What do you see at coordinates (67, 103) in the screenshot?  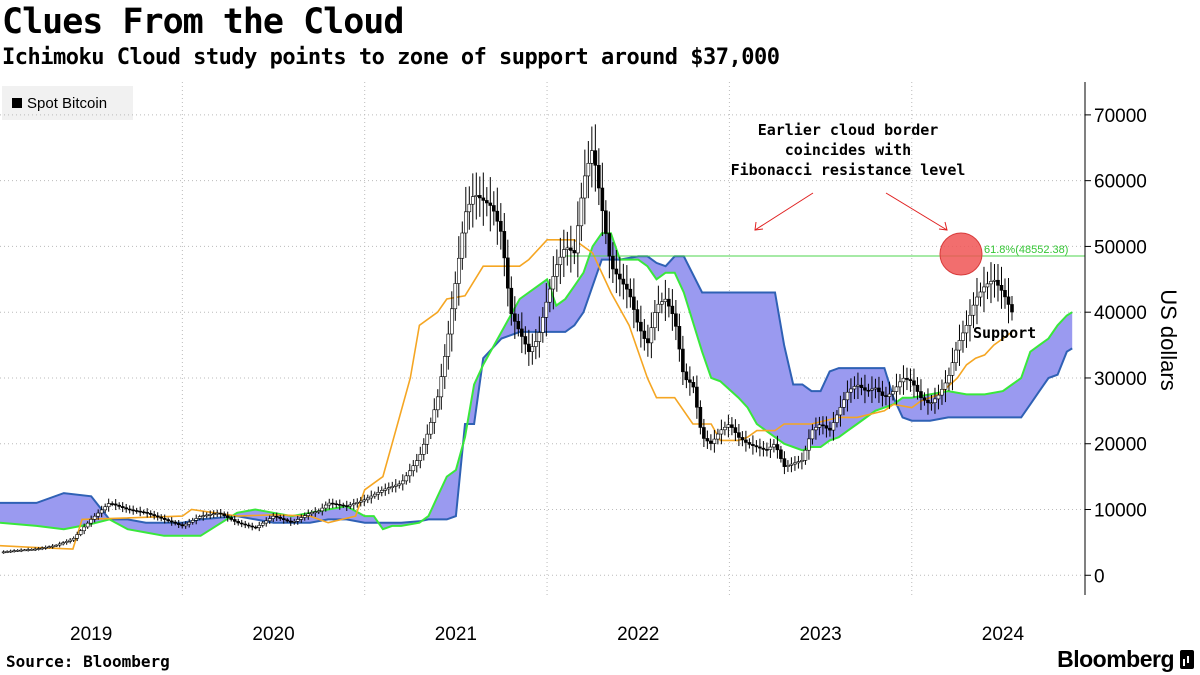 I see `legend: Spot Bitcoin` at bounding box center [67, 103].